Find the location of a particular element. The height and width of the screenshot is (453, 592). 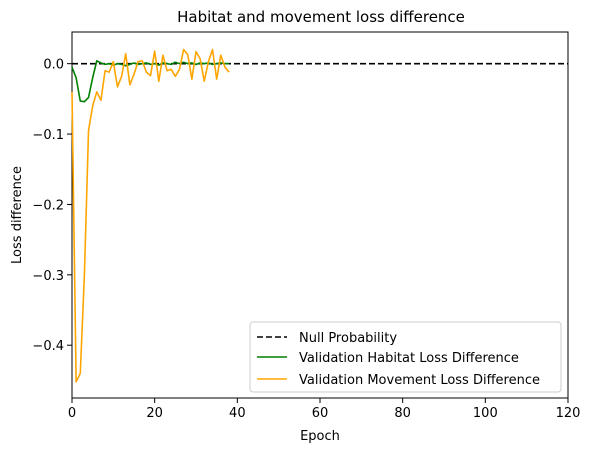

x-tick-label: 60 is located at coordinates (320, 413).